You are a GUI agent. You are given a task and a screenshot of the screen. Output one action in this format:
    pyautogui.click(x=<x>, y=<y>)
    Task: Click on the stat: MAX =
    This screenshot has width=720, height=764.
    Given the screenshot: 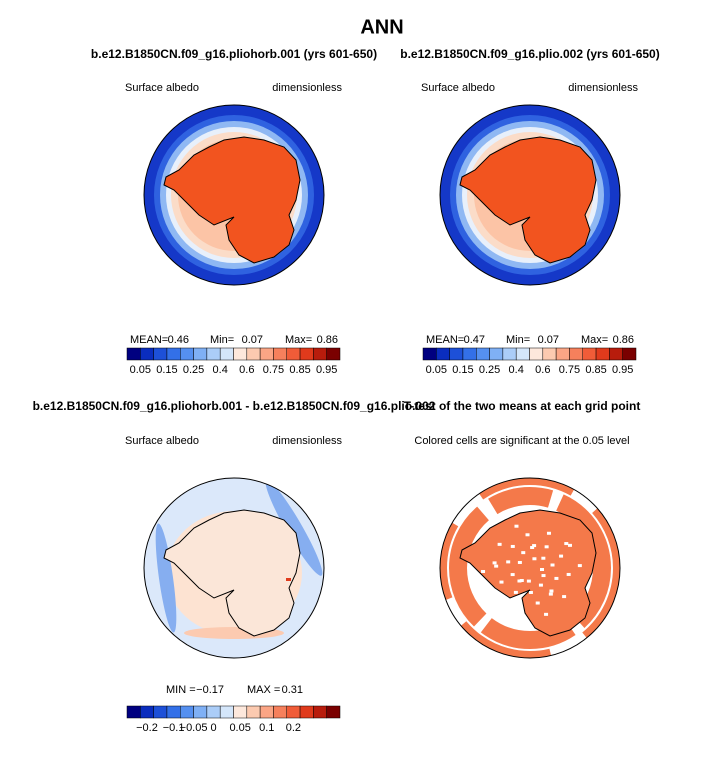 What is the action you would take?
    pyautogui.click(x=263, y=690)
    